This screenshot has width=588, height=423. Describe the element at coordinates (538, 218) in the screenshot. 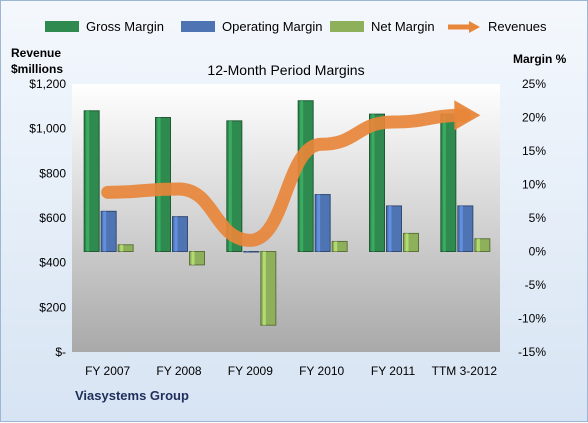

I see `right-axis-tick-label: 5%` at that location.